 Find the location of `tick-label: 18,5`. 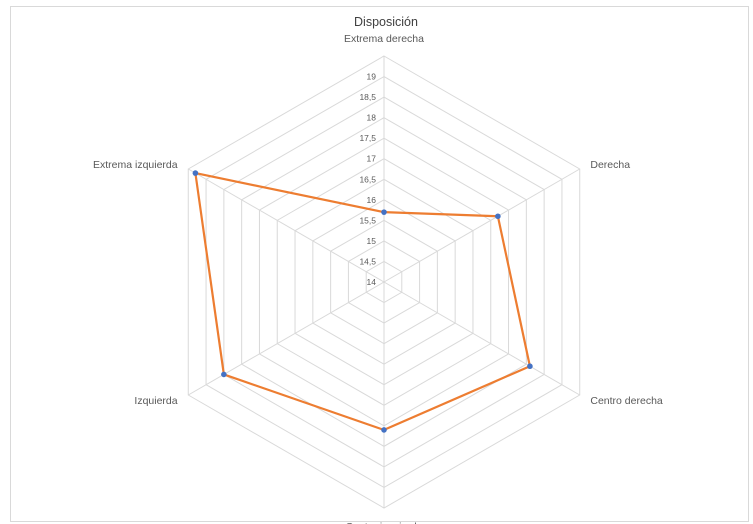

tick-label: 18,5 is located at coordinates (367, 97).